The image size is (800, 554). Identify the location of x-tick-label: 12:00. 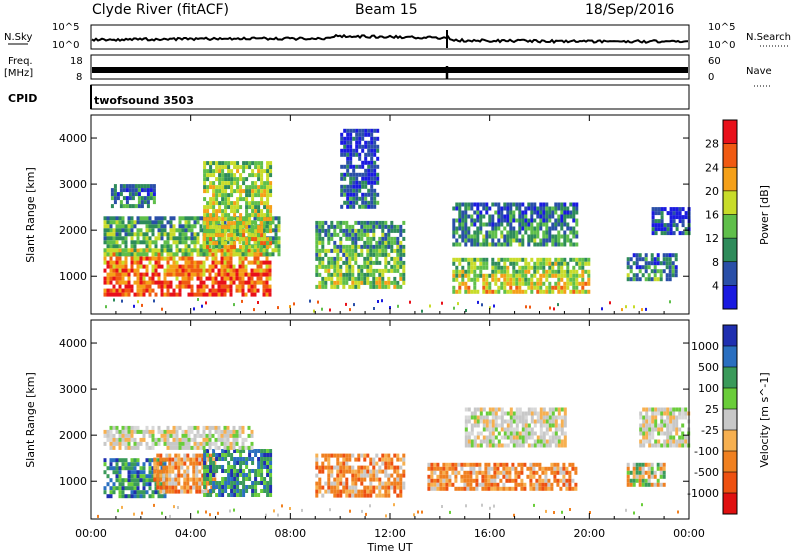
(390, 533).